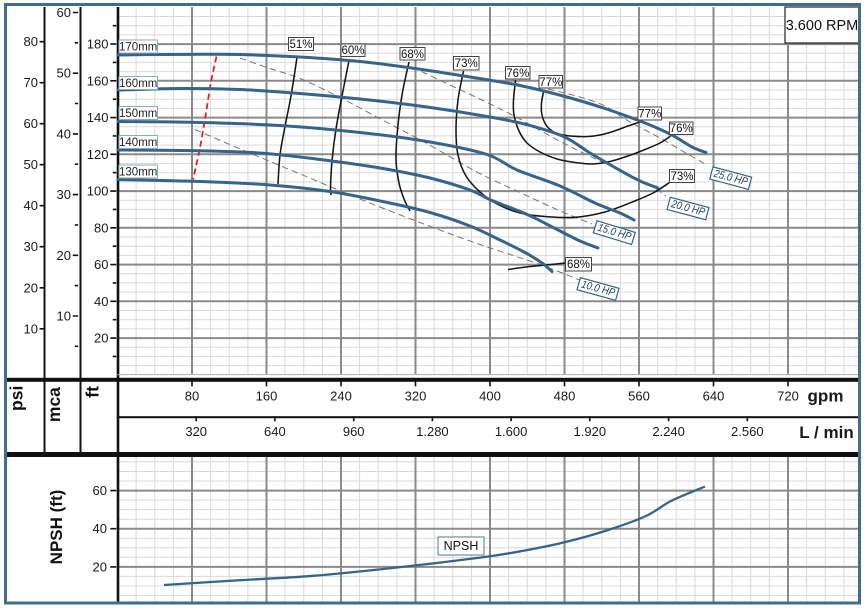 This screenshot has height=609, width=866. What do you see at coordinates (138, 173) in the screenshot?
I see `svg-text: 130mm` at bounding box center [138, 173].